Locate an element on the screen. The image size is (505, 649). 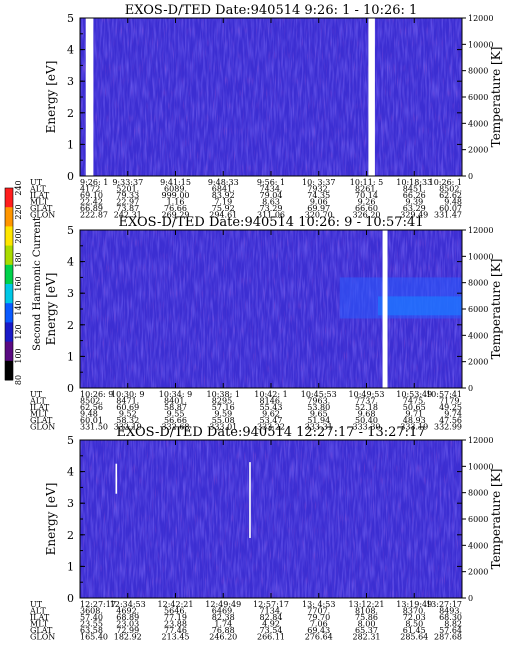
table-cell-glon: 182.92 is located at coordinates (128, 637).